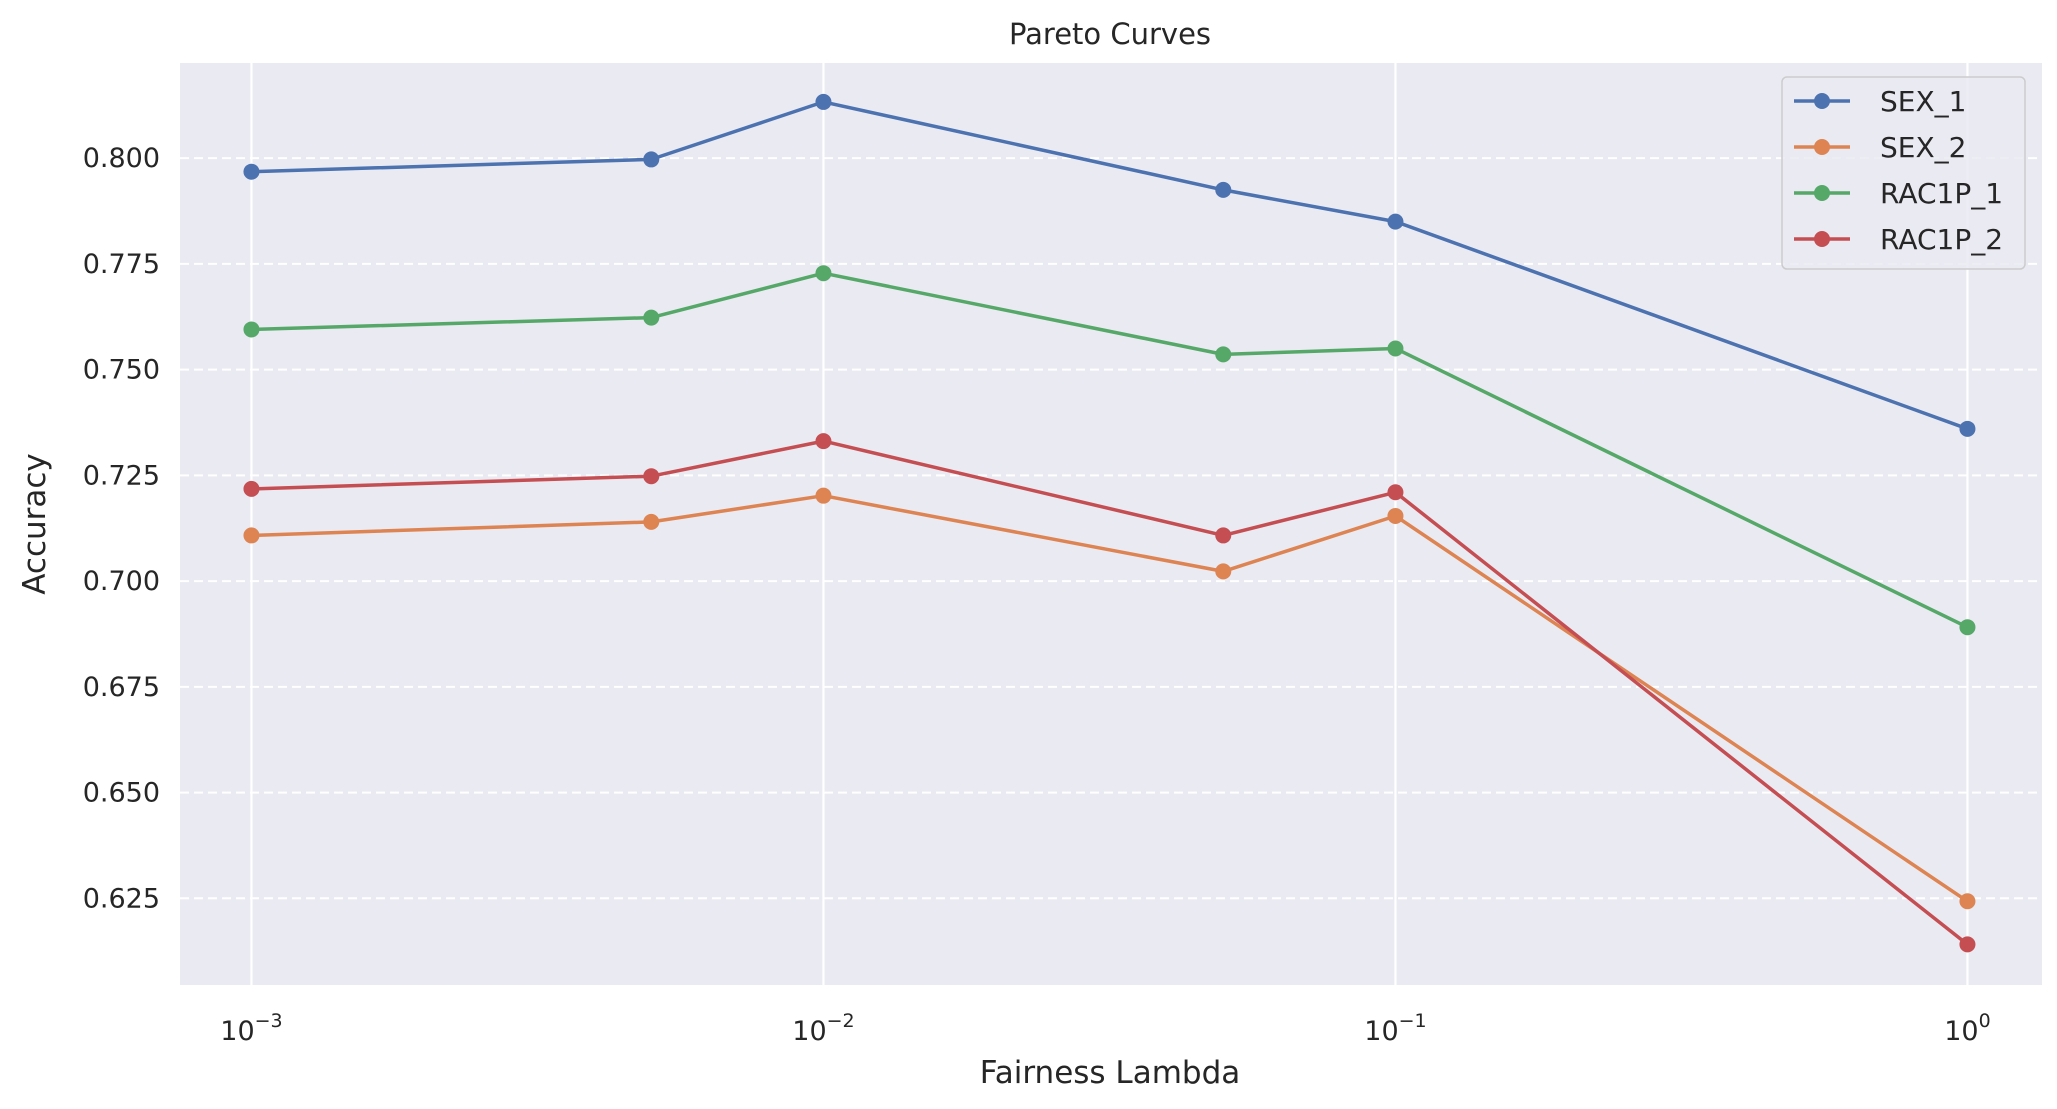 This screenshot has height=1109, width=2057. Describe the element at coordinates (121, 581) in the screenshot. I see `y-tick-label: 0.700` at that location.